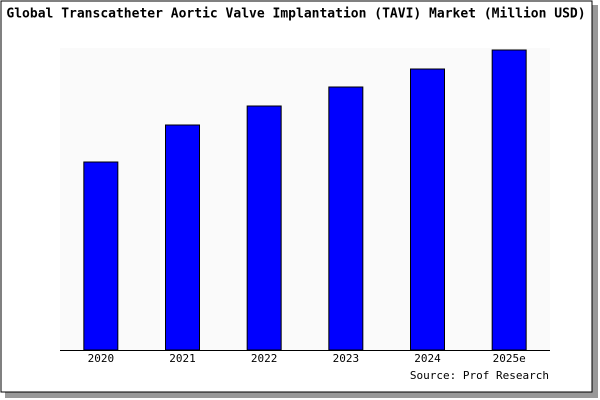 The height and width of the screenshot is (400, 600). What do you see at coordinates (101, 358) in the screenshot?
I see `x-tick-label: 2020` at bounding box center [101, 358].